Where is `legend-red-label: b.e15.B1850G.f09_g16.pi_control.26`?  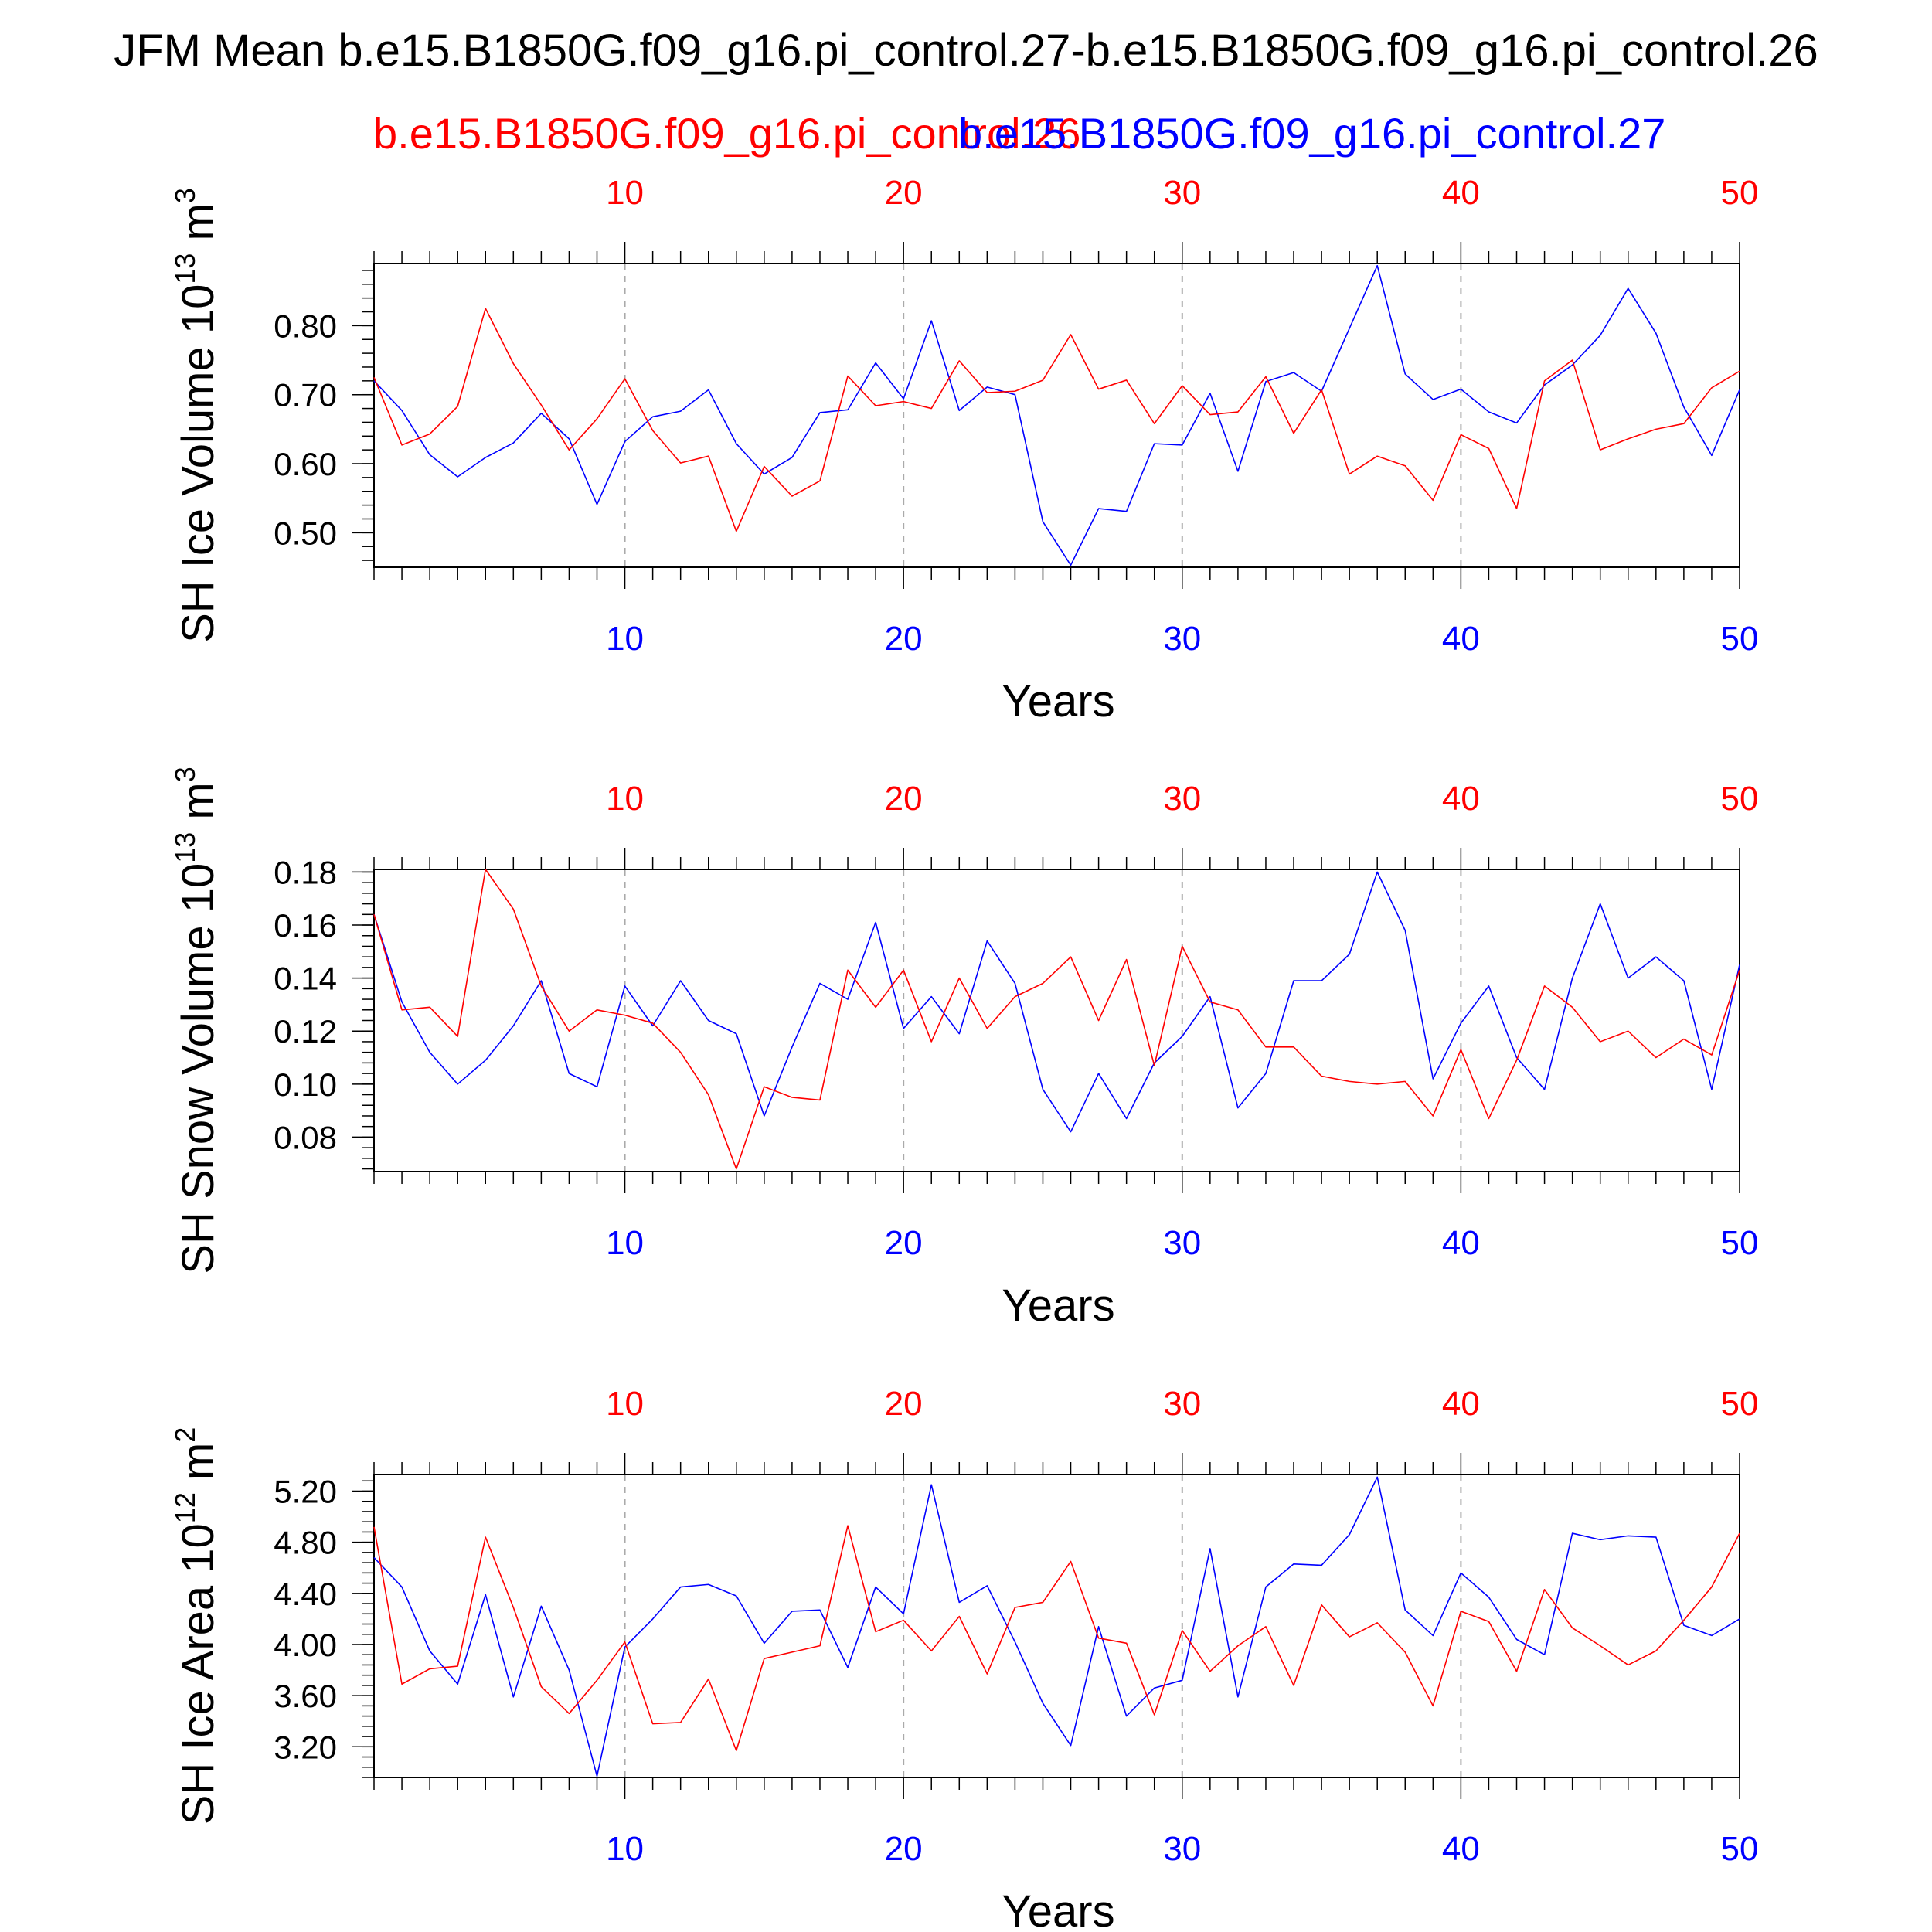
legend-red-label: b.e15.B1850G.f09_g16.pi_control.26 is located at coordinates (727, 134).